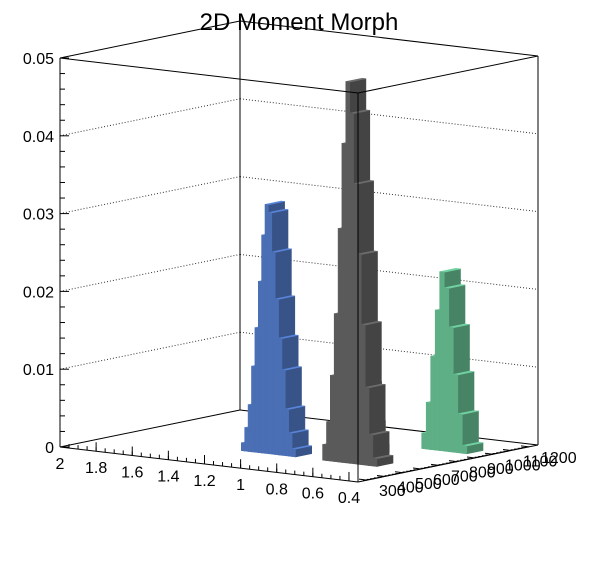 The width and height of the screenshot is (598, 575). I want to click on x-tick-label: 1.6, so click(132, 472).